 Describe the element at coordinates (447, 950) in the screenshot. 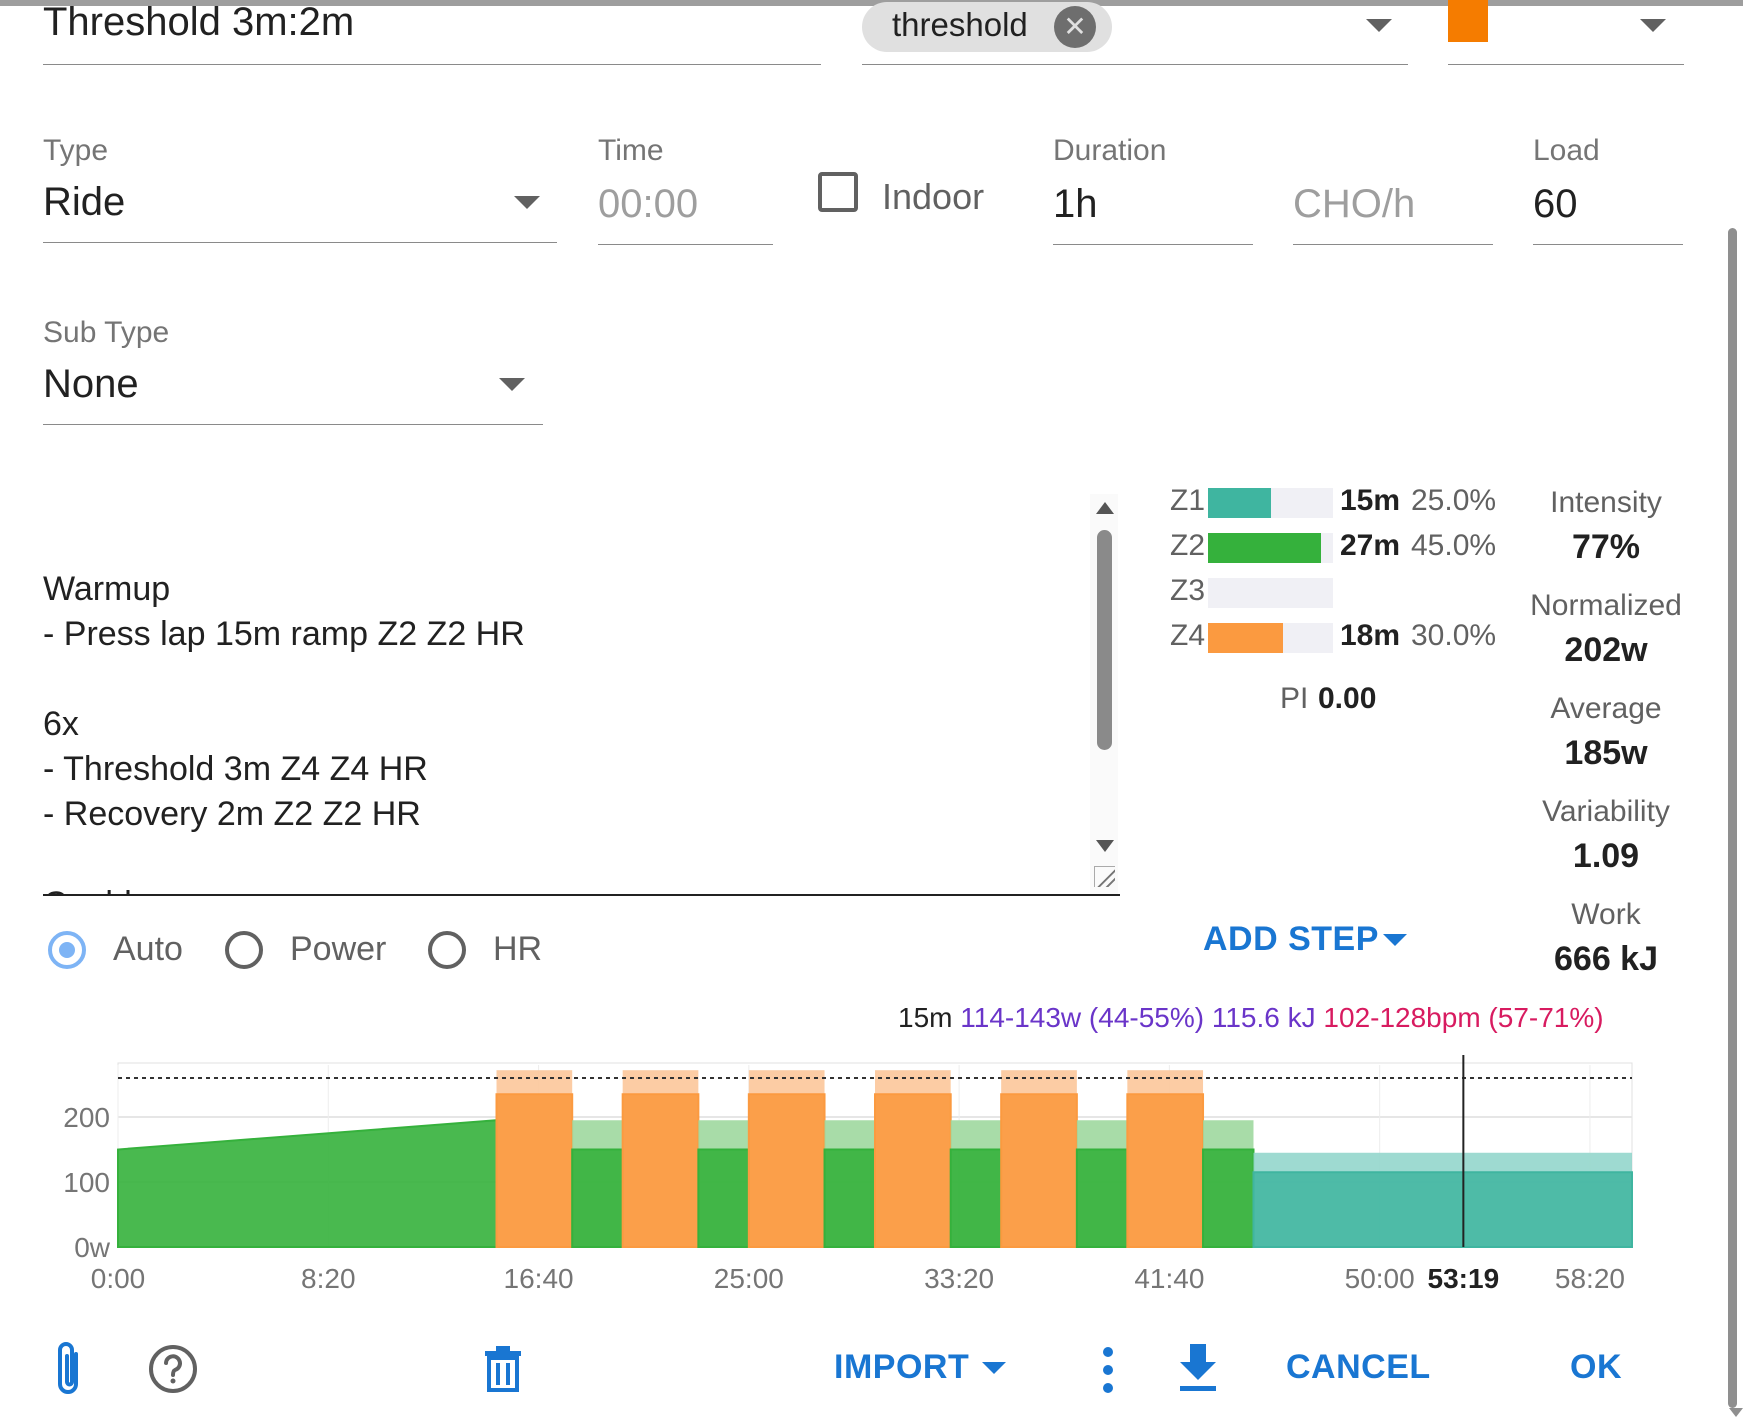

I see `radio-hr` at that location.